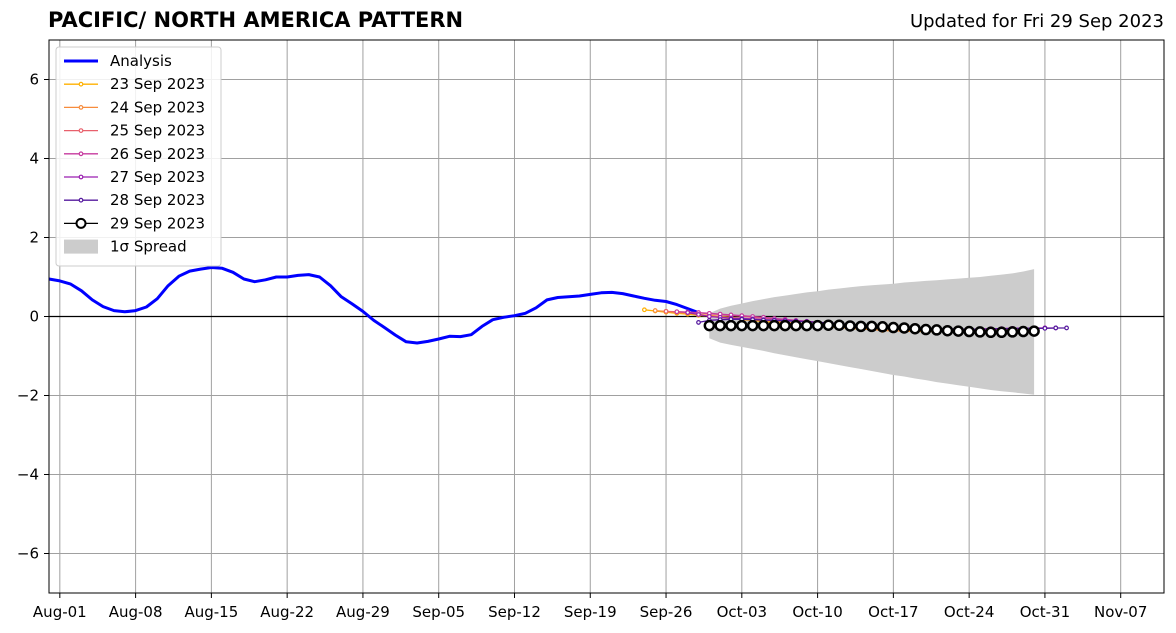  I want to click on x-tick-label: Oct-17, so click(893, 612).